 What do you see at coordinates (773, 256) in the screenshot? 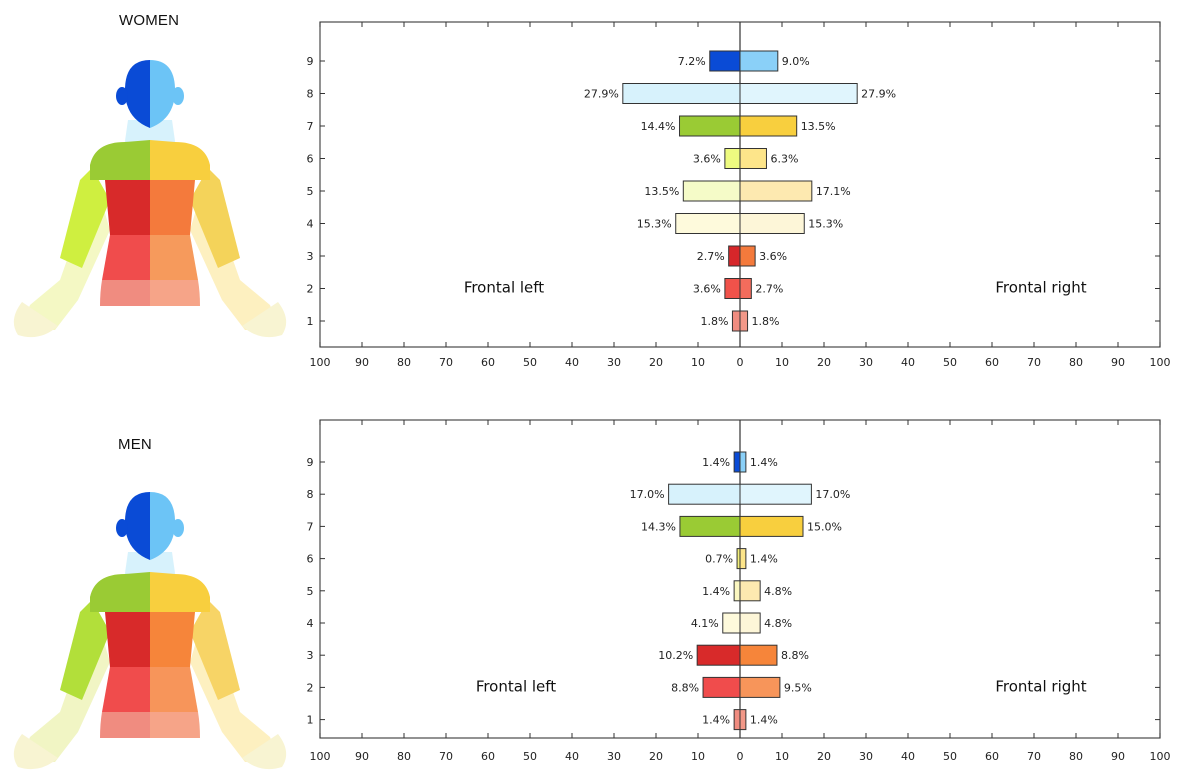
I see `data-label-right: 3.6%` at bounding box center [773, 256].